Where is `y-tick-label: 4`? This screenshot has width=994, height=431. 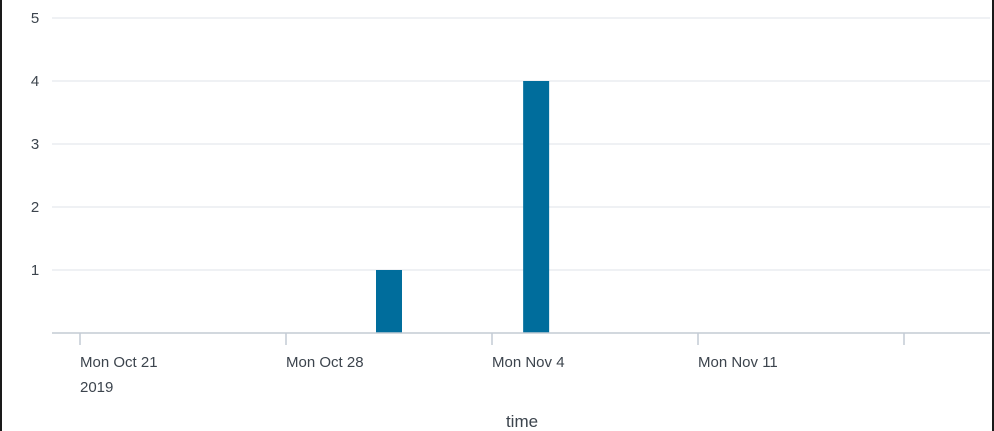
y-tick-label: 4 is located at coordinates (35, 81).